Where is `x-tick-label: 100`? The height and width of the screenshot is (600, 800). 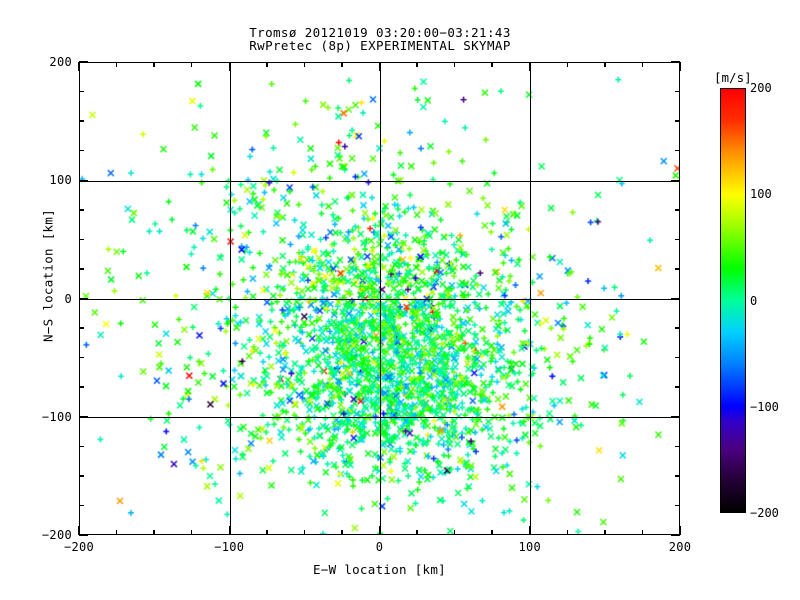
x-tick-label: 100 is located at coordinates (530, 547).